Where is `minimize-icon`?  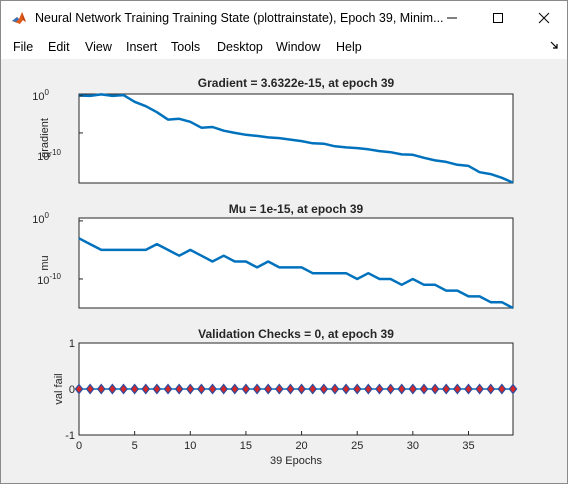 minimize-icon is located at coordinates (452, 18).